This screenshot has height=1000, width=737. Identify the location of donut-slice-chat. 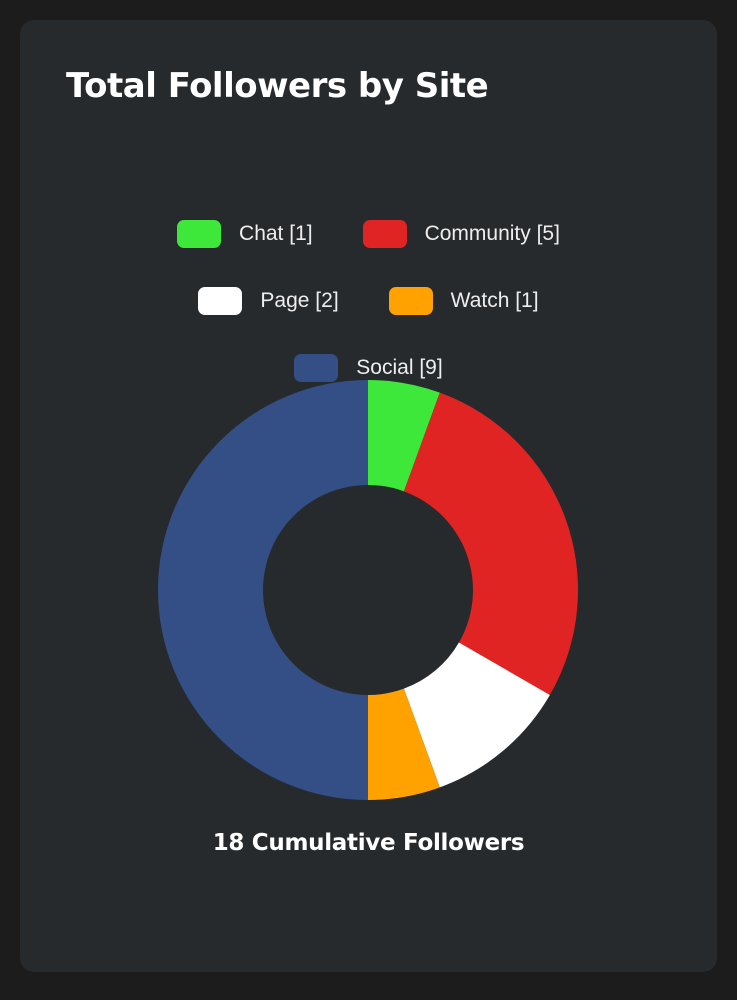
(404, 436).